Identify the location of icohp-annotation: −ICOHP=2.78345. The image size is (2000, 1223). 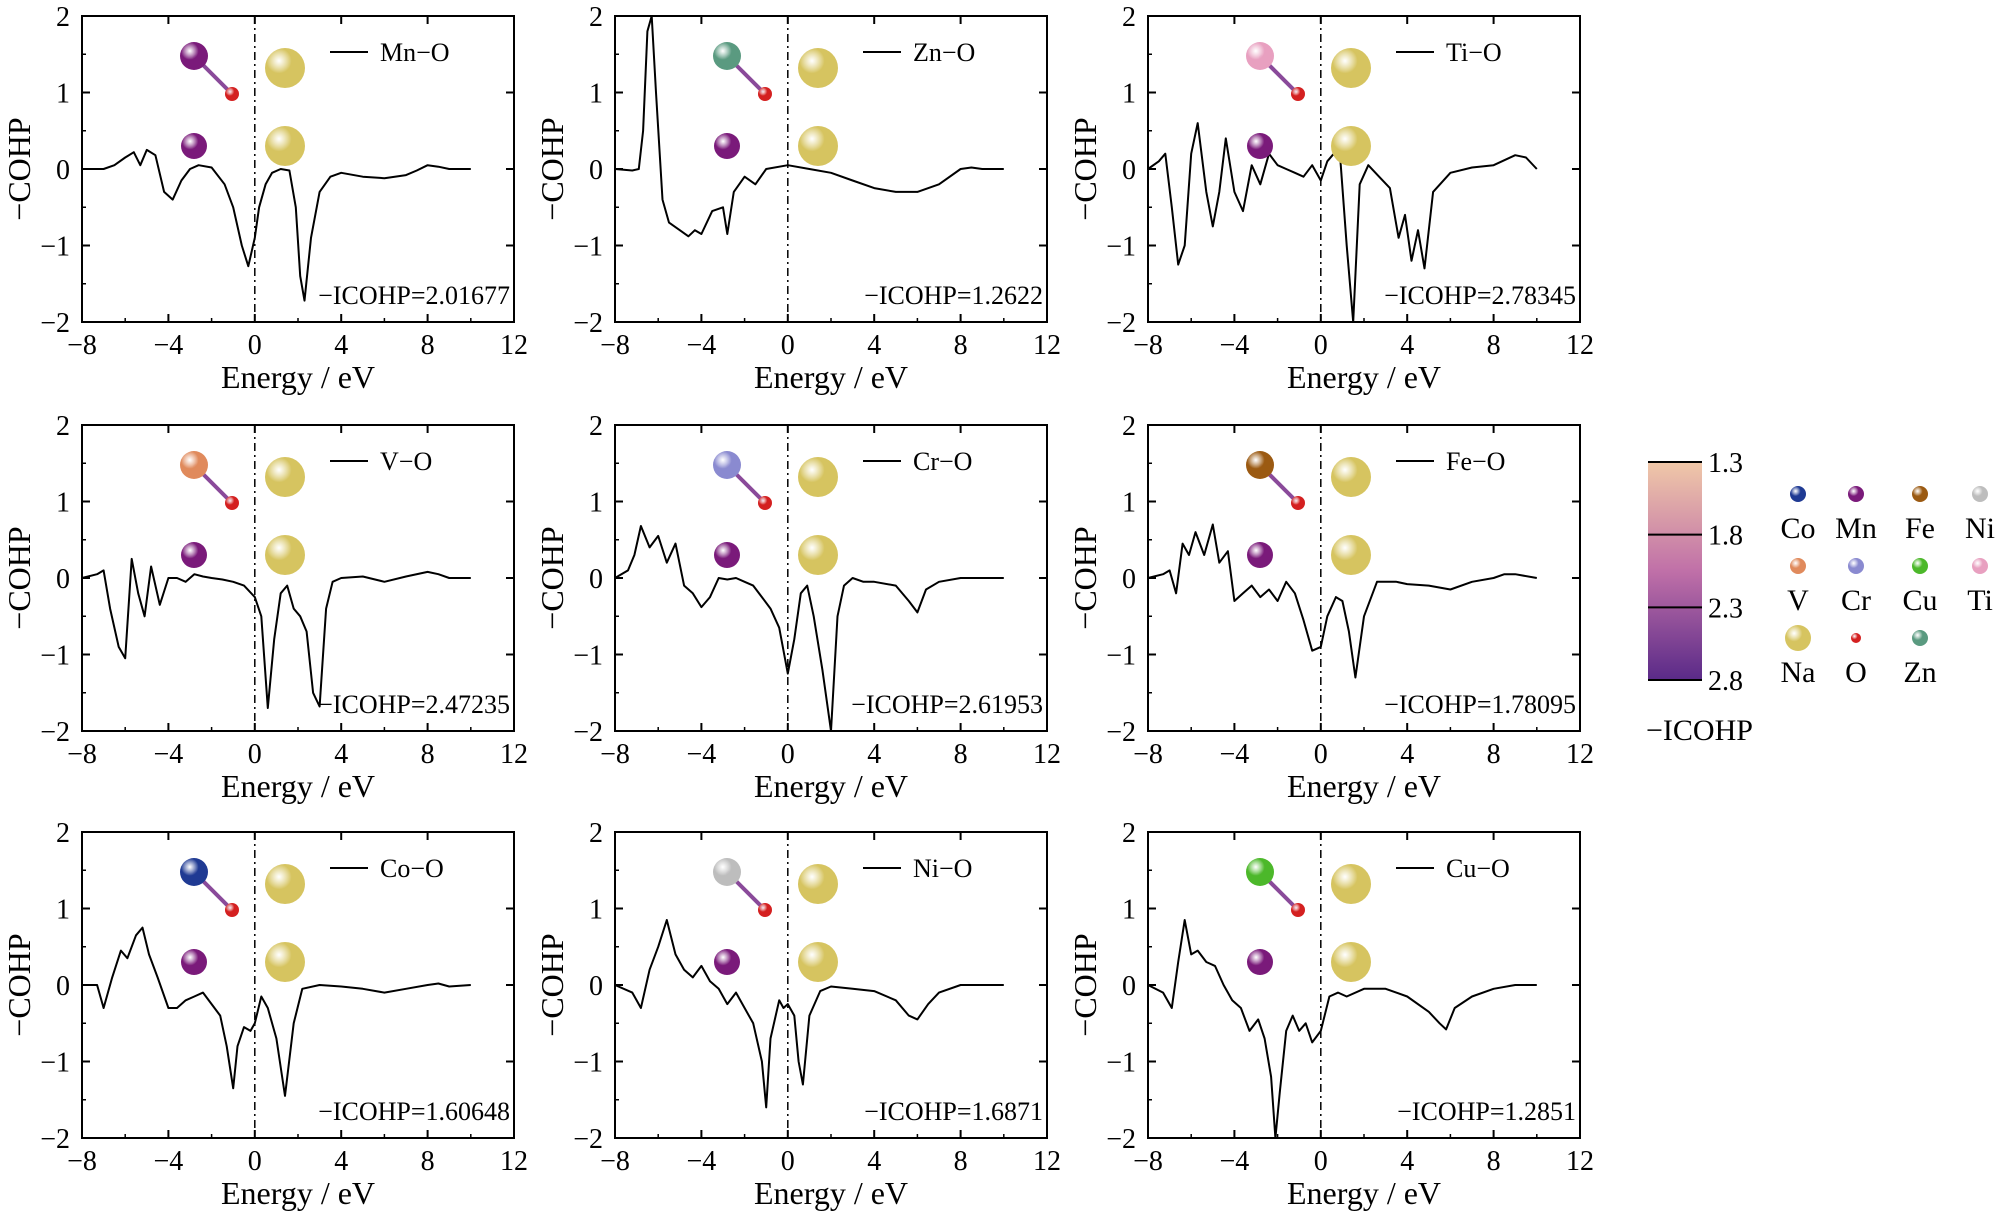
(1480, 295).